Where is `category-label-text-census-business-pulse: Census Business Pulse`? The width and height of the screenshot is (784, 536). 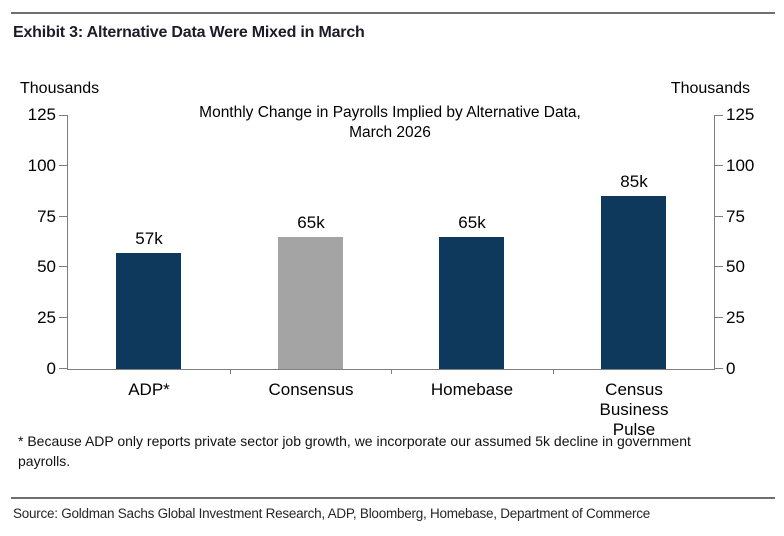
category-label-text-census-business-pulse: Census Business Pulse is located at coordinates (634, 409).